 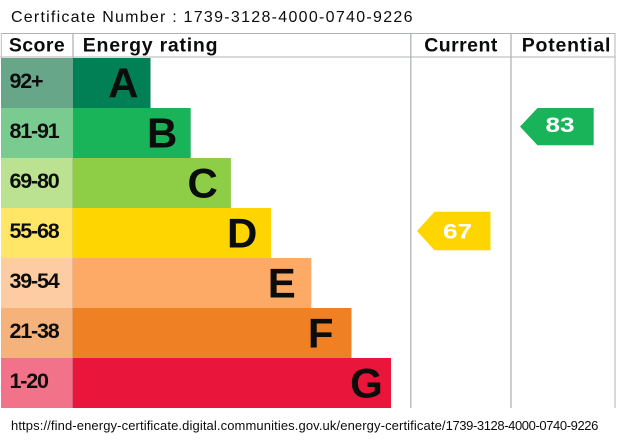 I want to click on svg-text: E, so click(x=282, y=282).